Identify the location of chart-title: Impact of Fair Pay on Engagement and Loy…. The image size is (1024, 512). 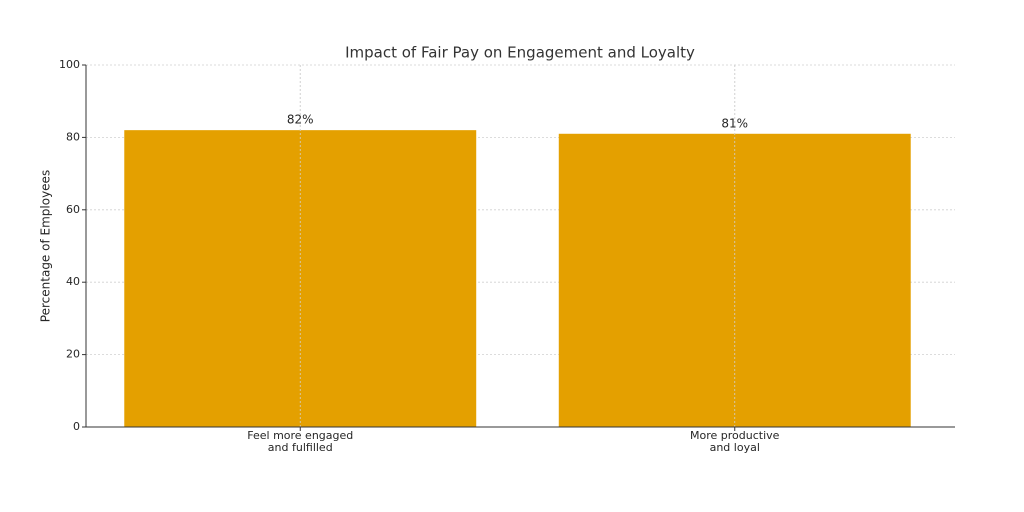
(520, 53).